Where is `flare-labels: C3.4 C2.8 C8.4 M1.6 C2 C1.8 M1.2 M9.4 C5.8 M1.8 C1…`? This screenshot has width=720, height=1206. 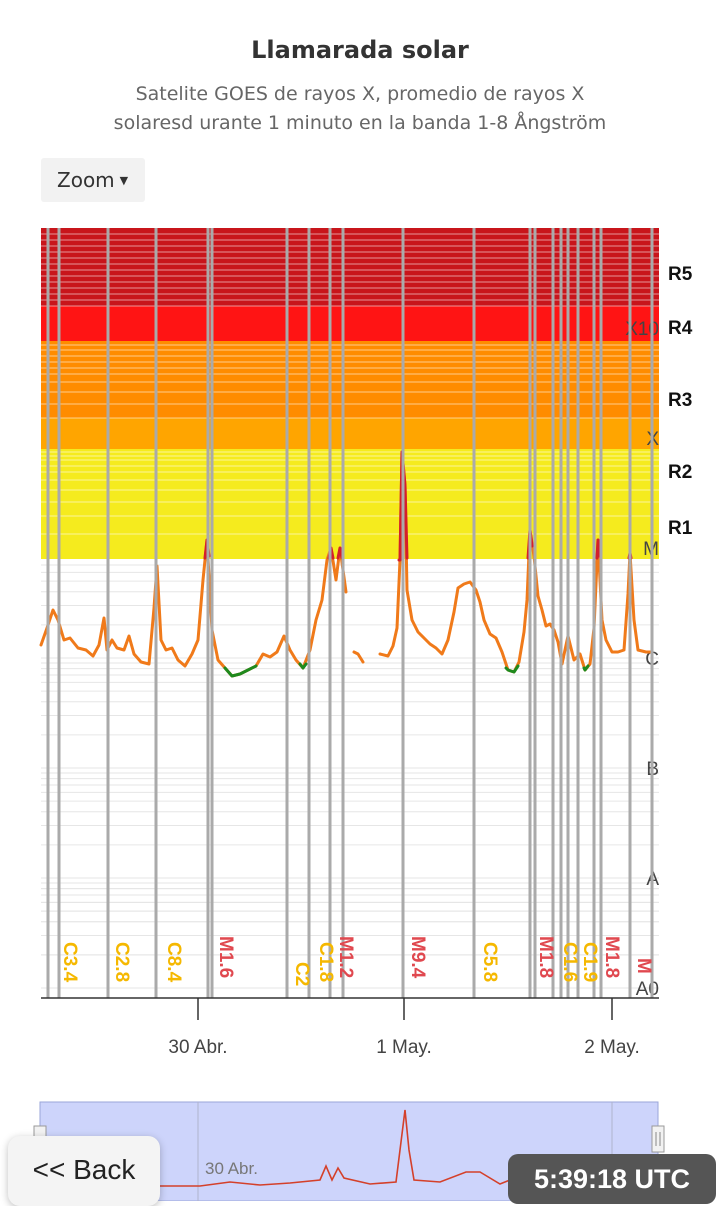 flare-labels: C3.4 C2.8 C8.4 M1.6 C2 C1.8 M1.2 M9.4 C5.8 M1.8 C1… is located at coordinates (356, 961).